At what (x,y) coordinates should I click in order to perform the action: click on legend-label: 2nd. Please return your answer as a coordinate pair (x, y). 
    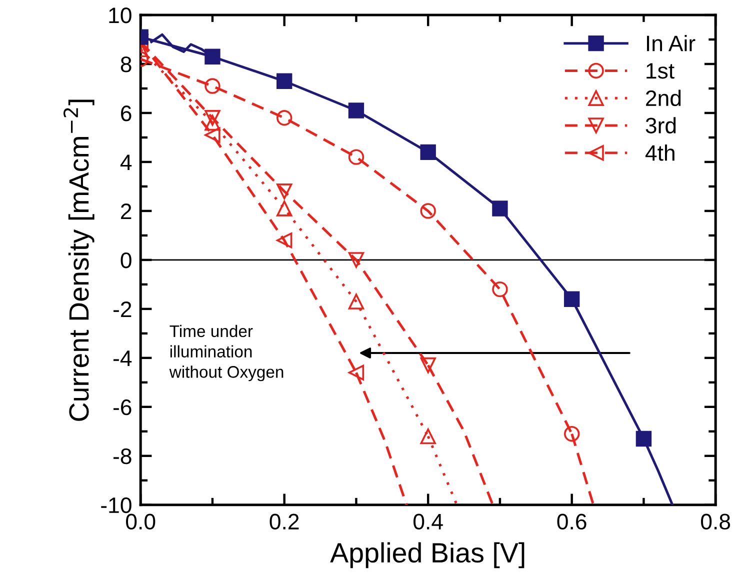
    Looking at the image, I should click on (663, 98).